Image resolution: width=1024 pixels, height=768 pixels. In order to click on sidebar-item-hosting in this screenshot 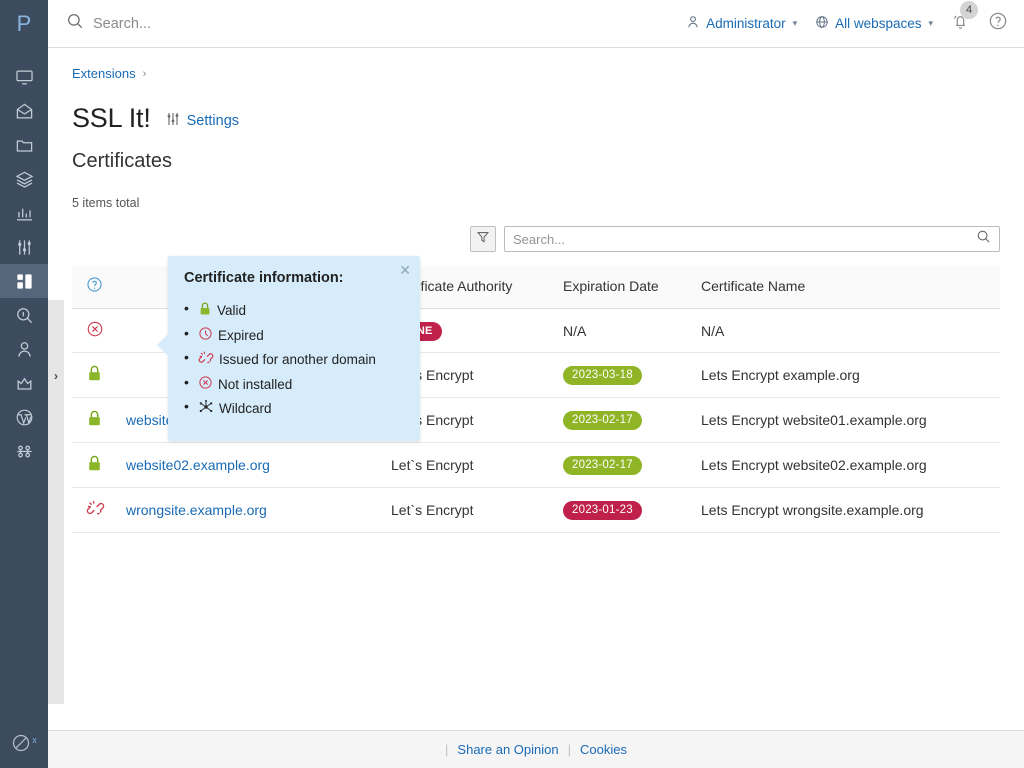, I will do `click(24, 451)`.